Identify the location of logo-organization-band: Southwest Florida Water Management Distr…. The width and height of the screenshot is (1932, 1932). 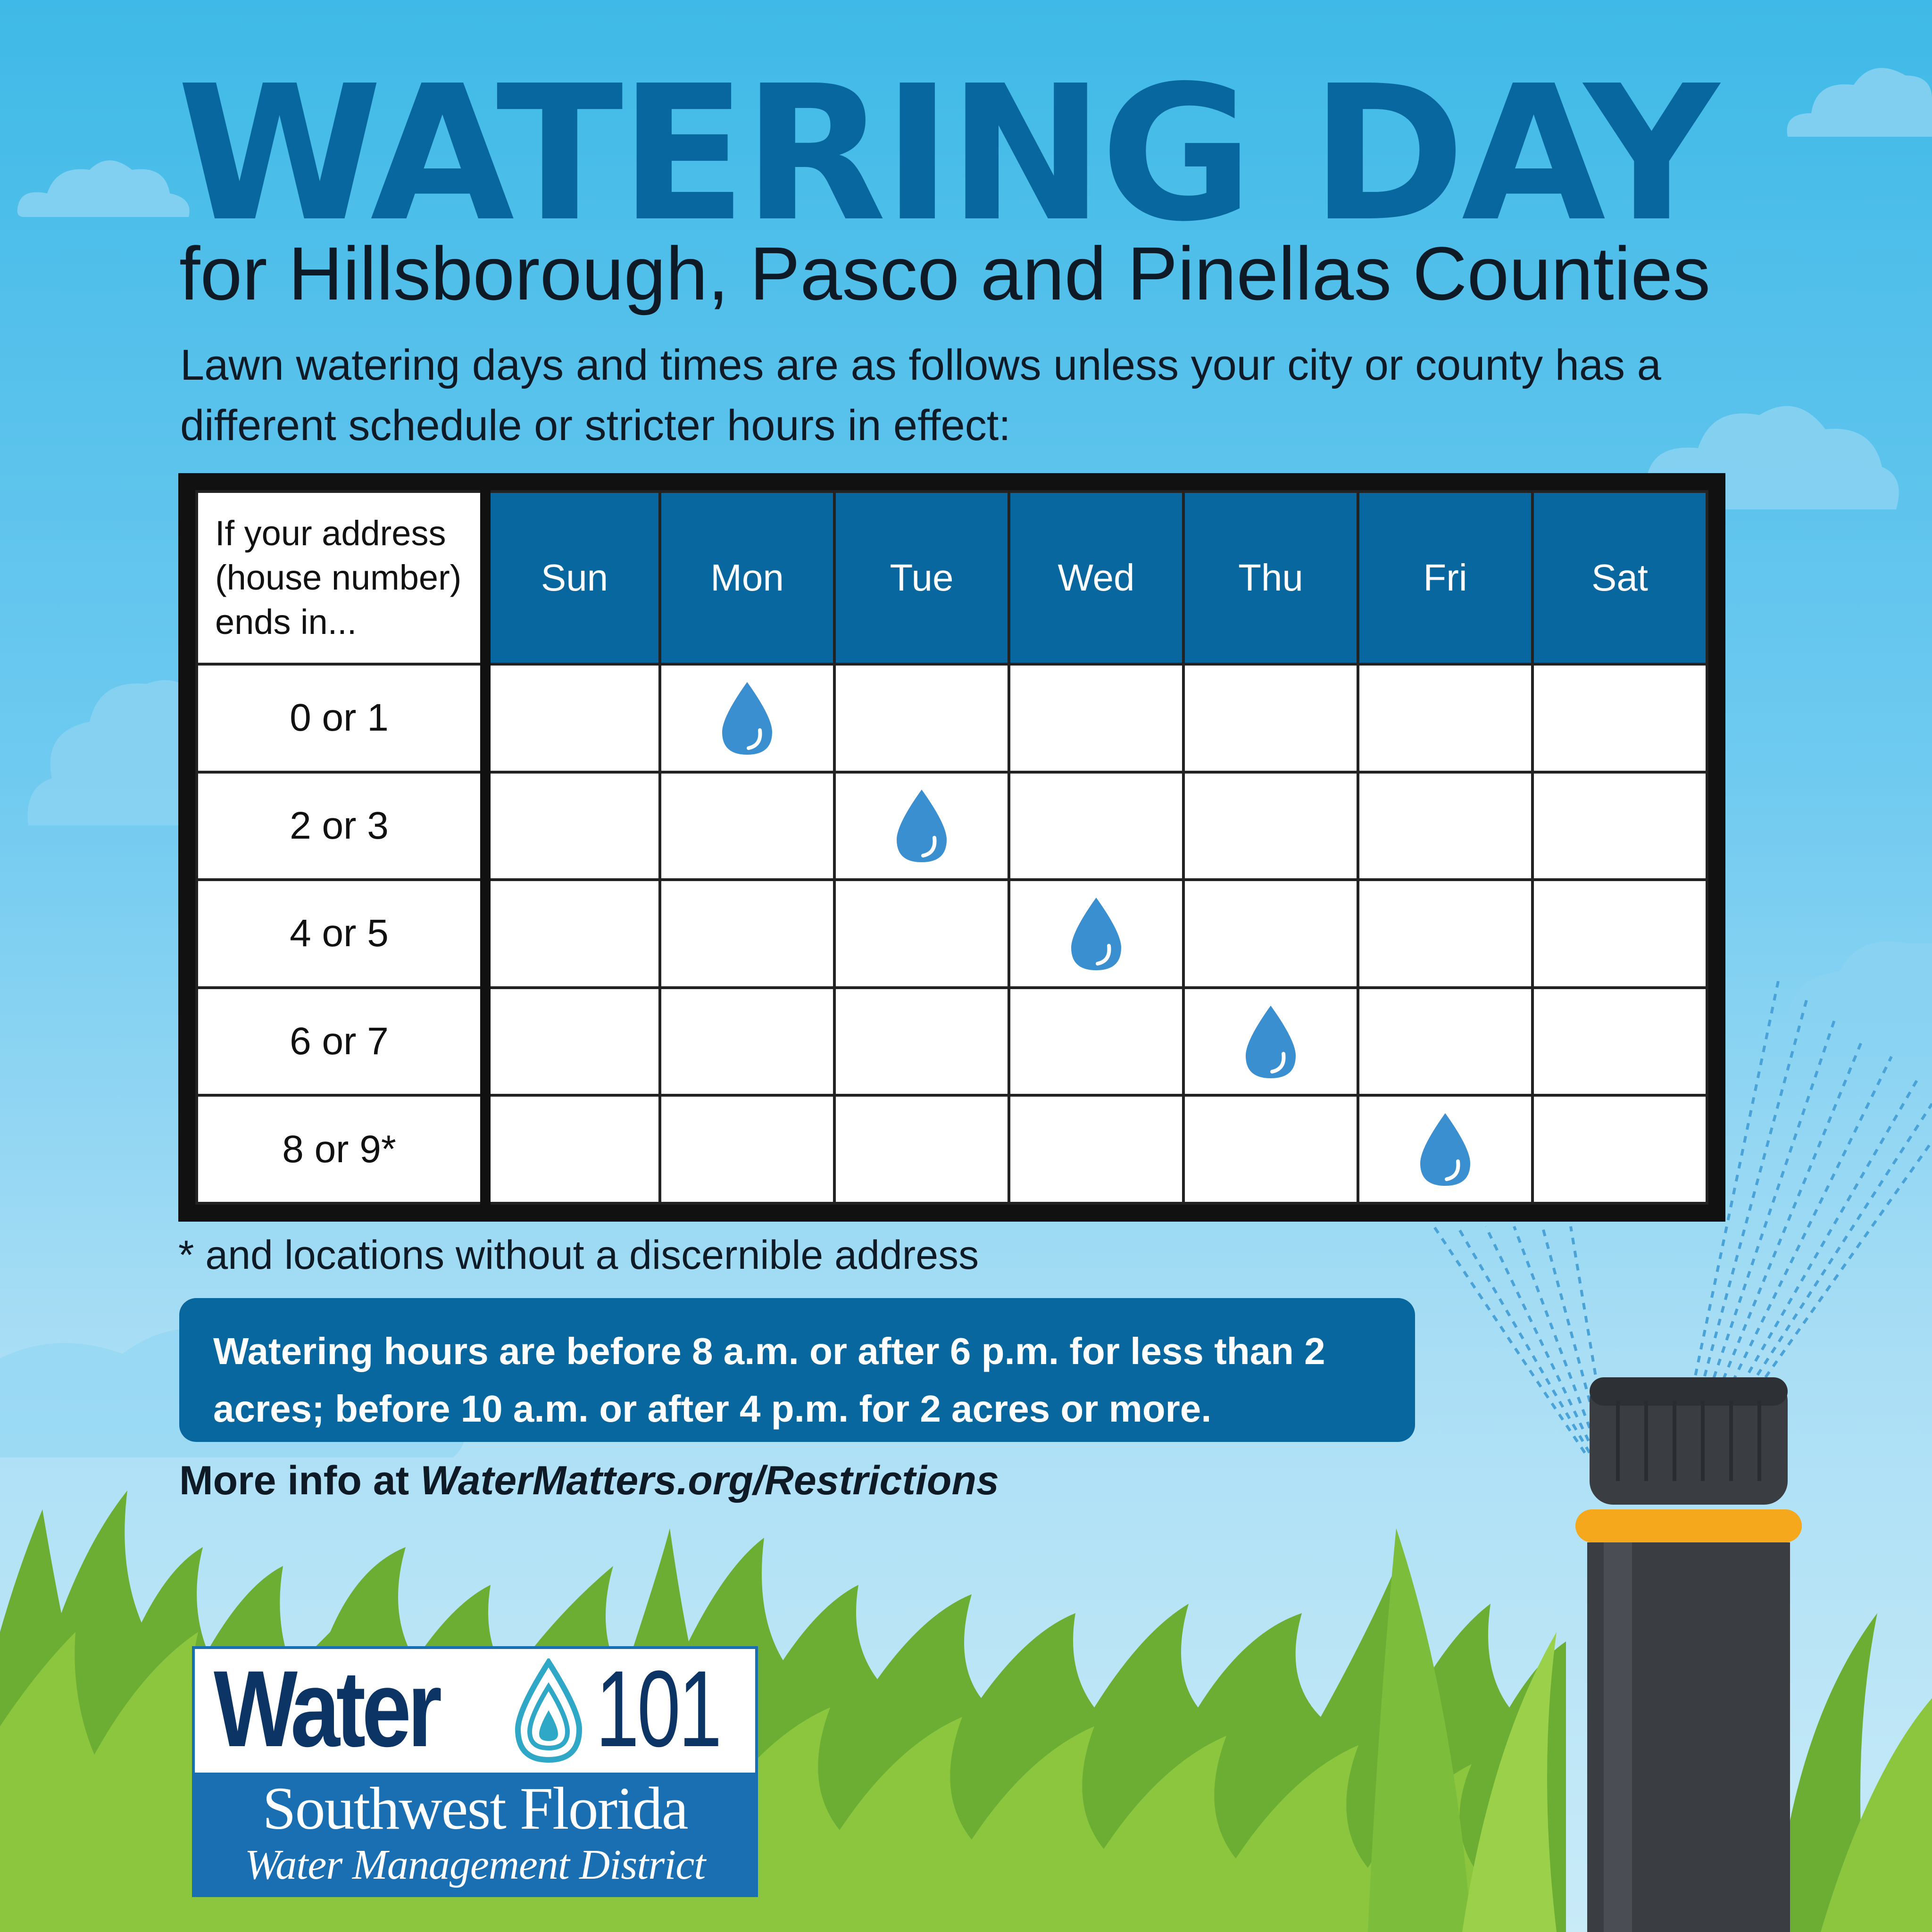
(475, 1835).